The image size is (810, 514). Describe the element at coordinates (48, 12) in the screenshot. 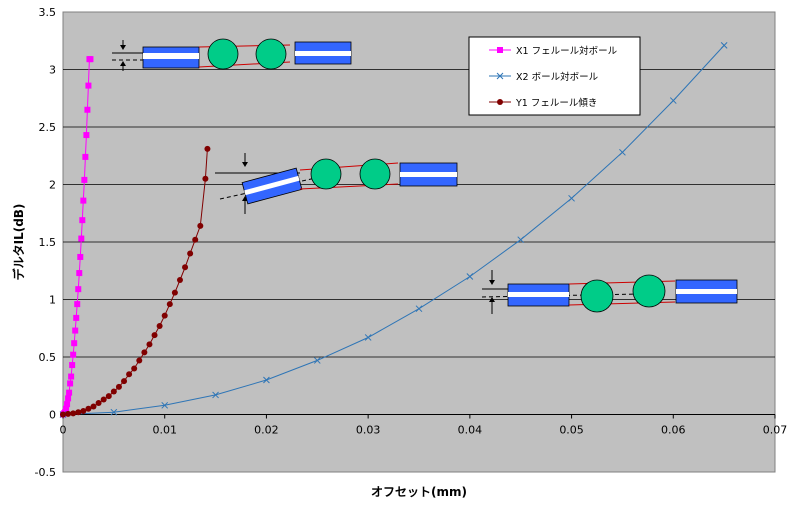

I see `y-tick-label: 3.5` at that location.